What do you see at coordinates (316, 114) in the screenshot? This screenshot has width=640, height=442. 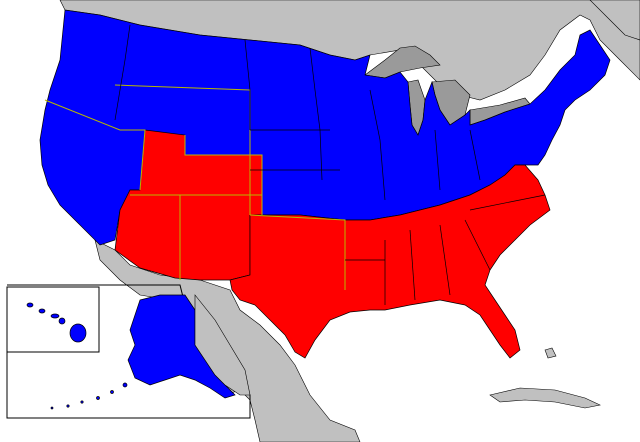 I see `border-mn` at bounding box center [316, 114].